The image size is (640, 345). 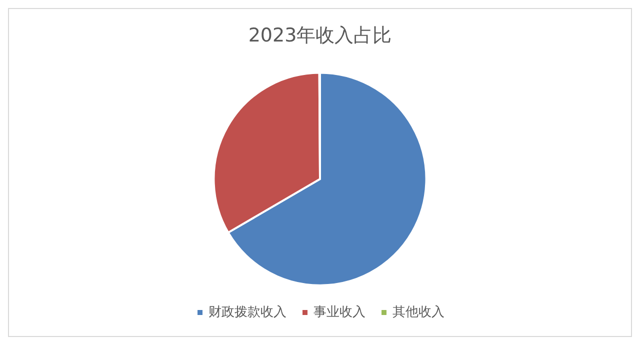 What do you see at coordinates (340, 312) in the screenshot?
I see `legend-label: 事业收入` at bounding box center [340, 312].